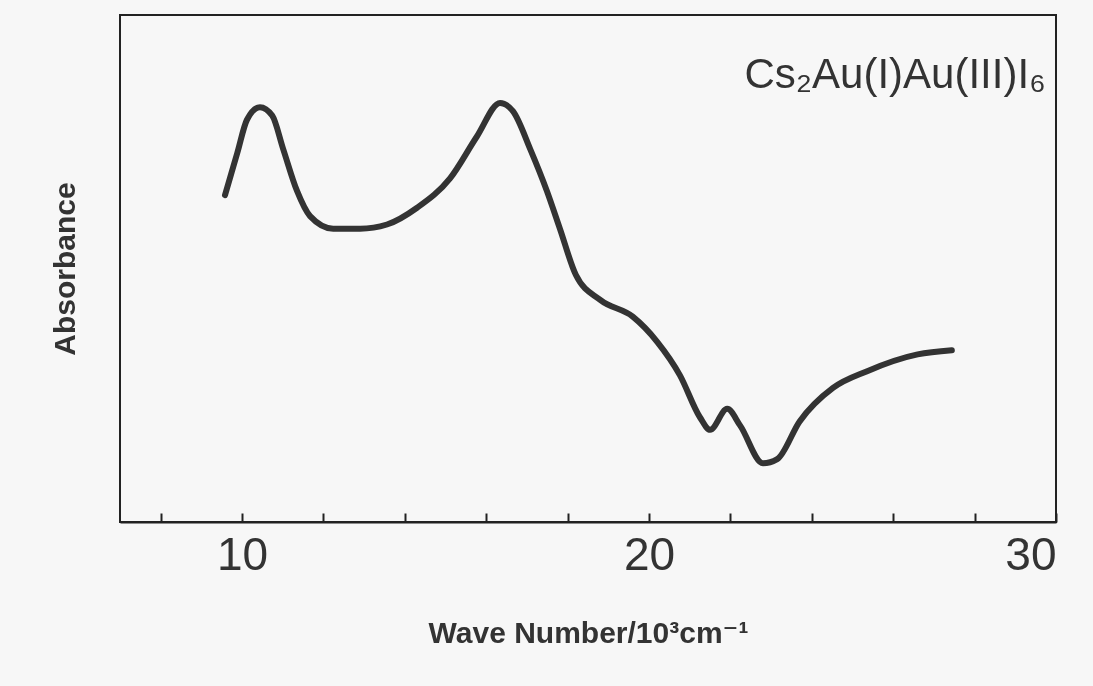  Describe the element at coordinates (1031, 553) in the screenshot. I see `x-tick-label: 30` at that location.